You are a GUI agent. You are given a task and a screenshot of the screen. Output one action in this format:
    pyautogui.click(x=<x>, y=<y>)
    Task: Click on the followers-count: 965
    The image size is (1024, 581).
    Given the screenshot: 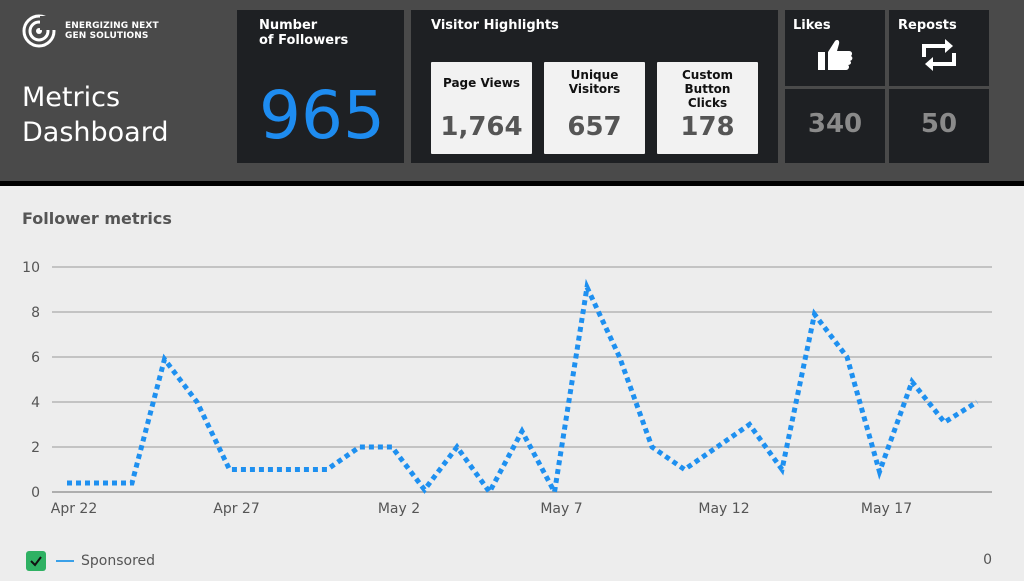 What is the action you would take?
    pyautogui.click(x=322, y=115)
    